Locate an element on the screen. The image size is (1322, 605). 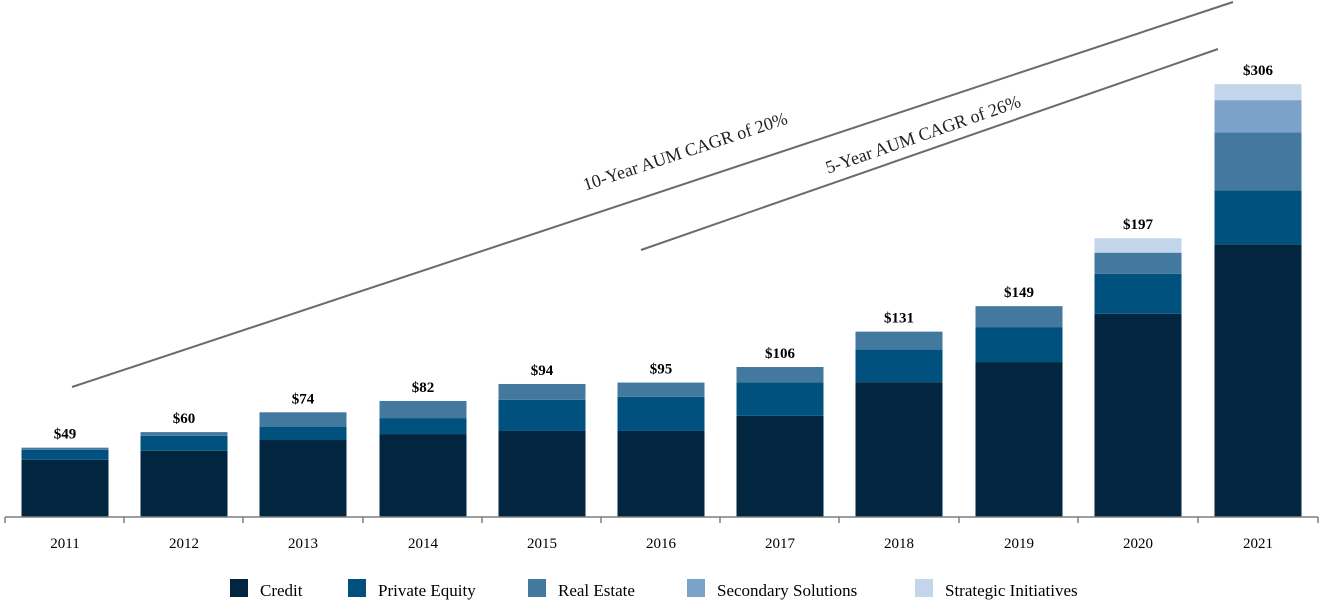
legend-swatch-strategic-initiatives is located at coordinates (924, 588).